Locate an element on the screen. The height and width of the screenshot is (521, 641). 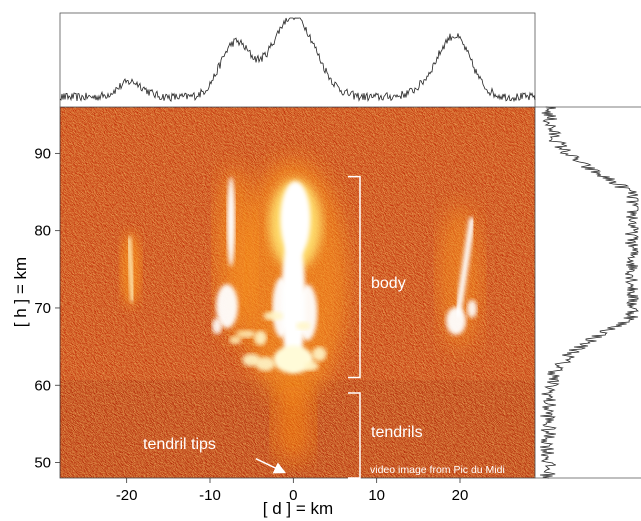
main-body-top-core is located at coordinates (295, 219).